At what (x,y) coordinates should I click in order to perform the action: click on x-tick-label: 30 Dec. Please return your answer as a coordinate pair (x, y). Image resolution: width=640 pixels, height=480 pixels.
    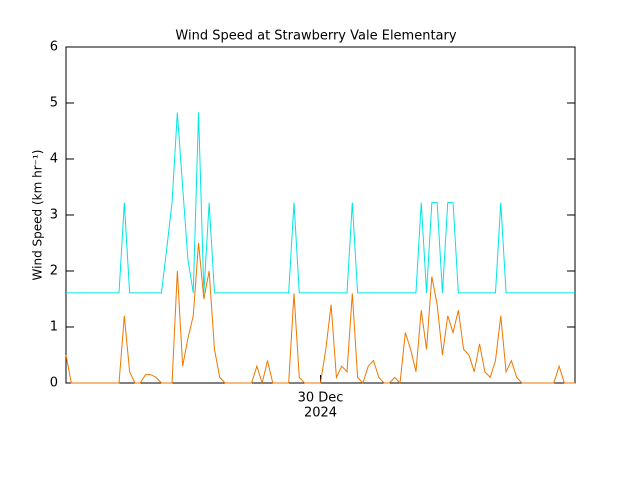
    Looking at the image, I should click on (321, 398).